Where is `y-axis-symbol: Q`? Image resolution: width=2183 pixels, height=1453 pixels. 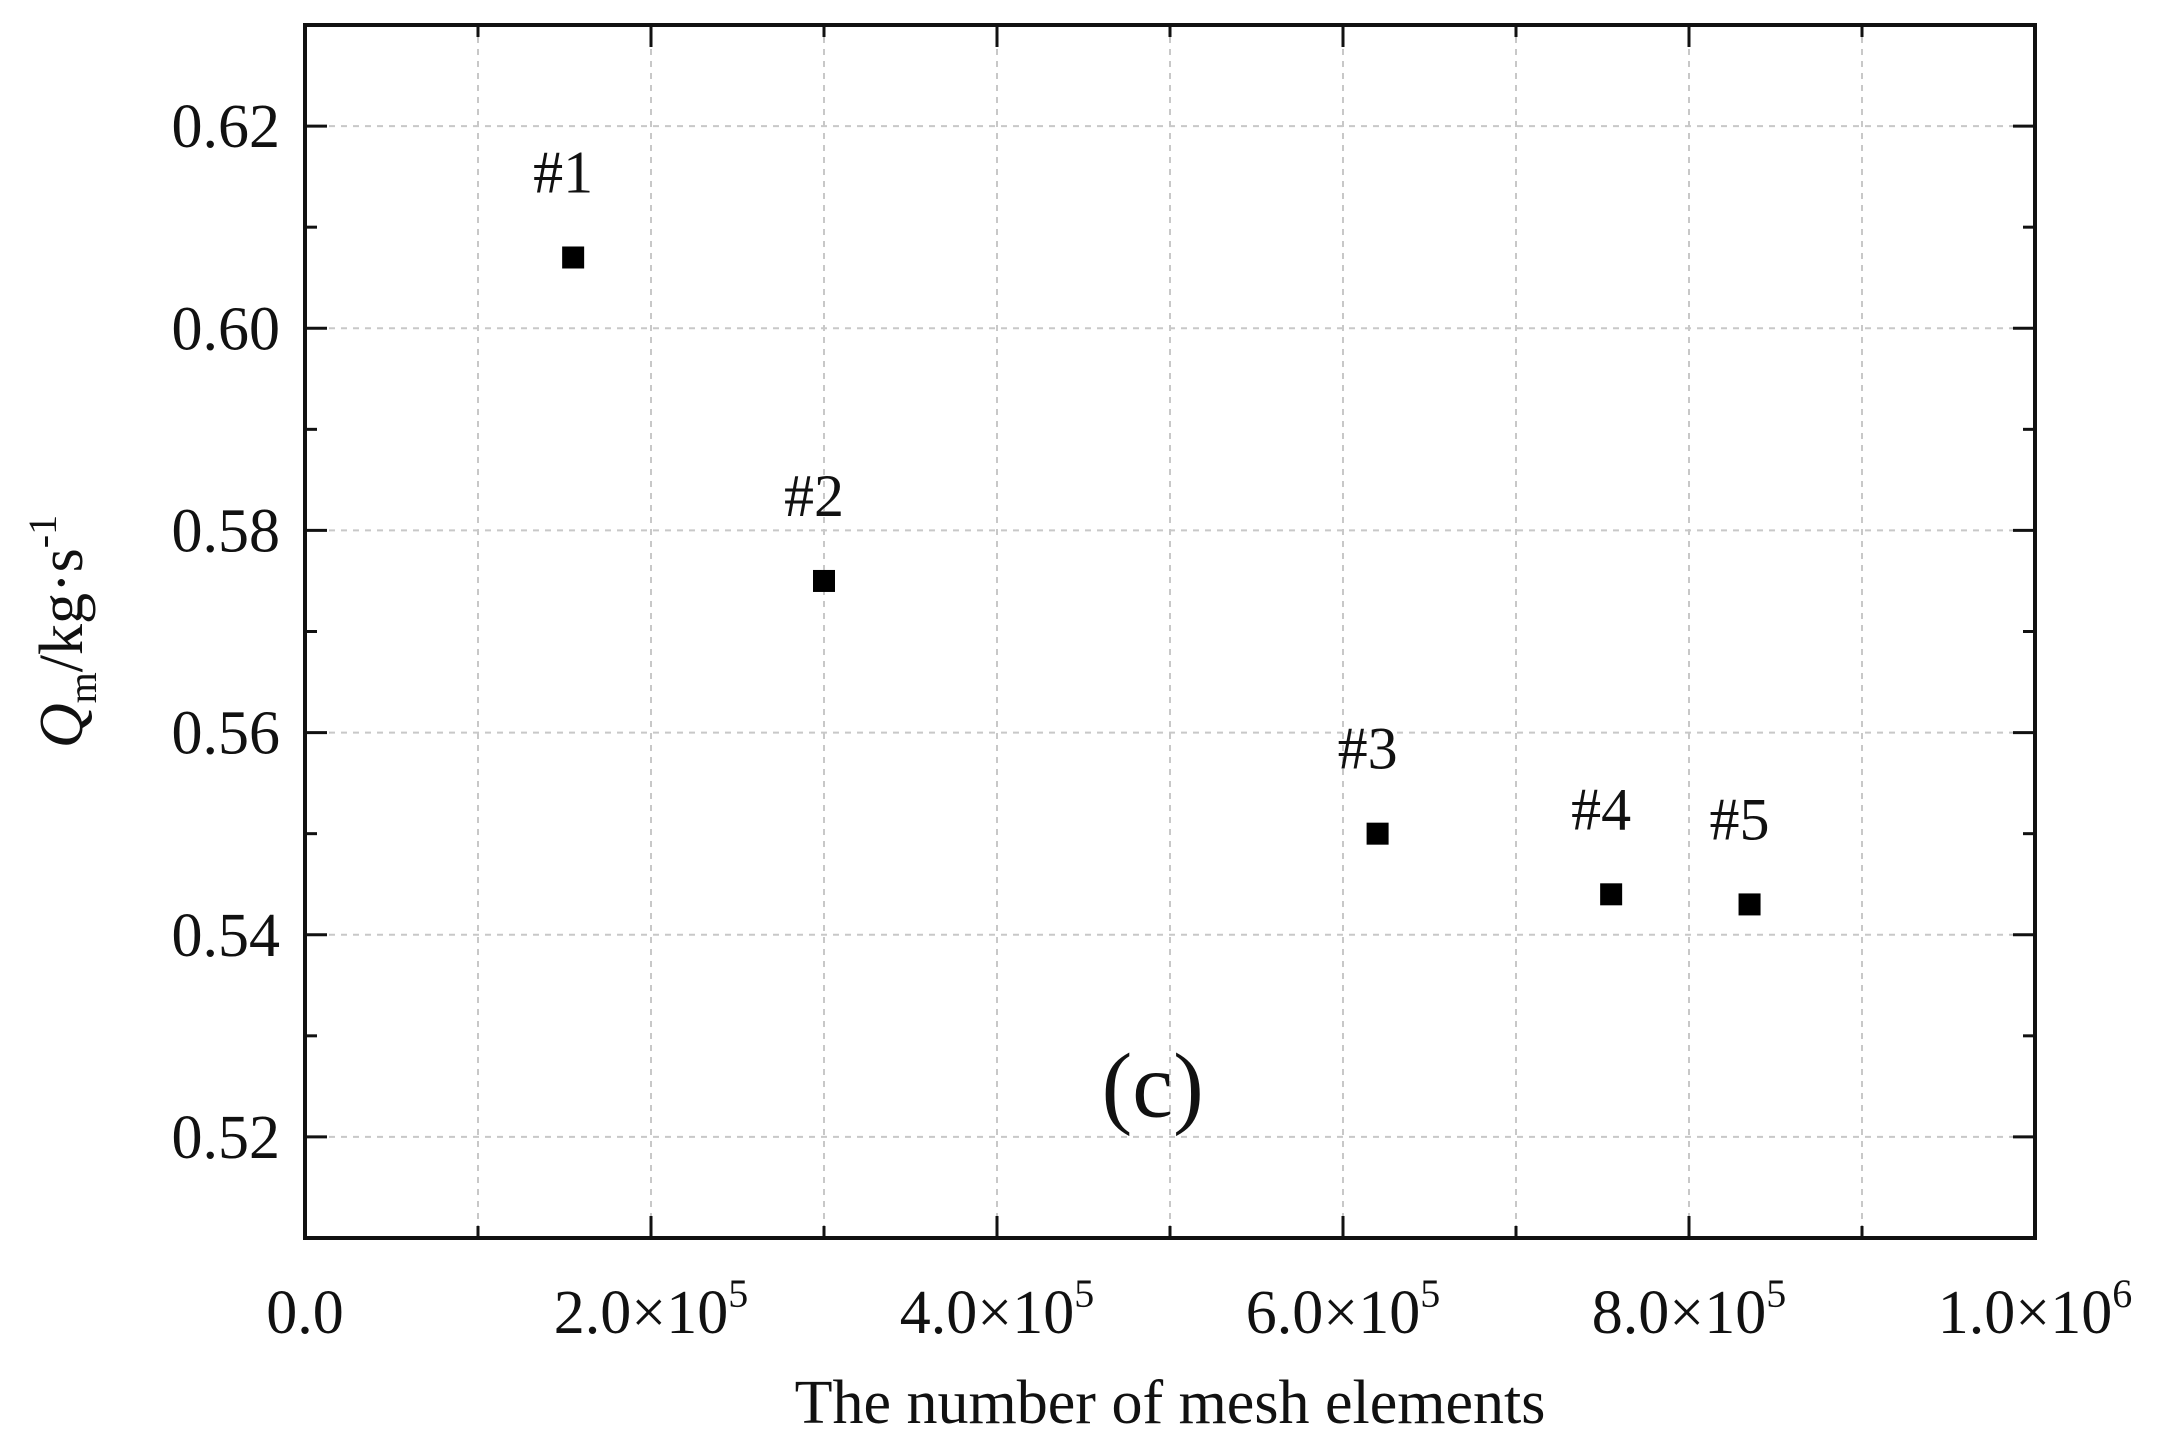
y-axis-symbol: Q is located at coordinates (62, 725).